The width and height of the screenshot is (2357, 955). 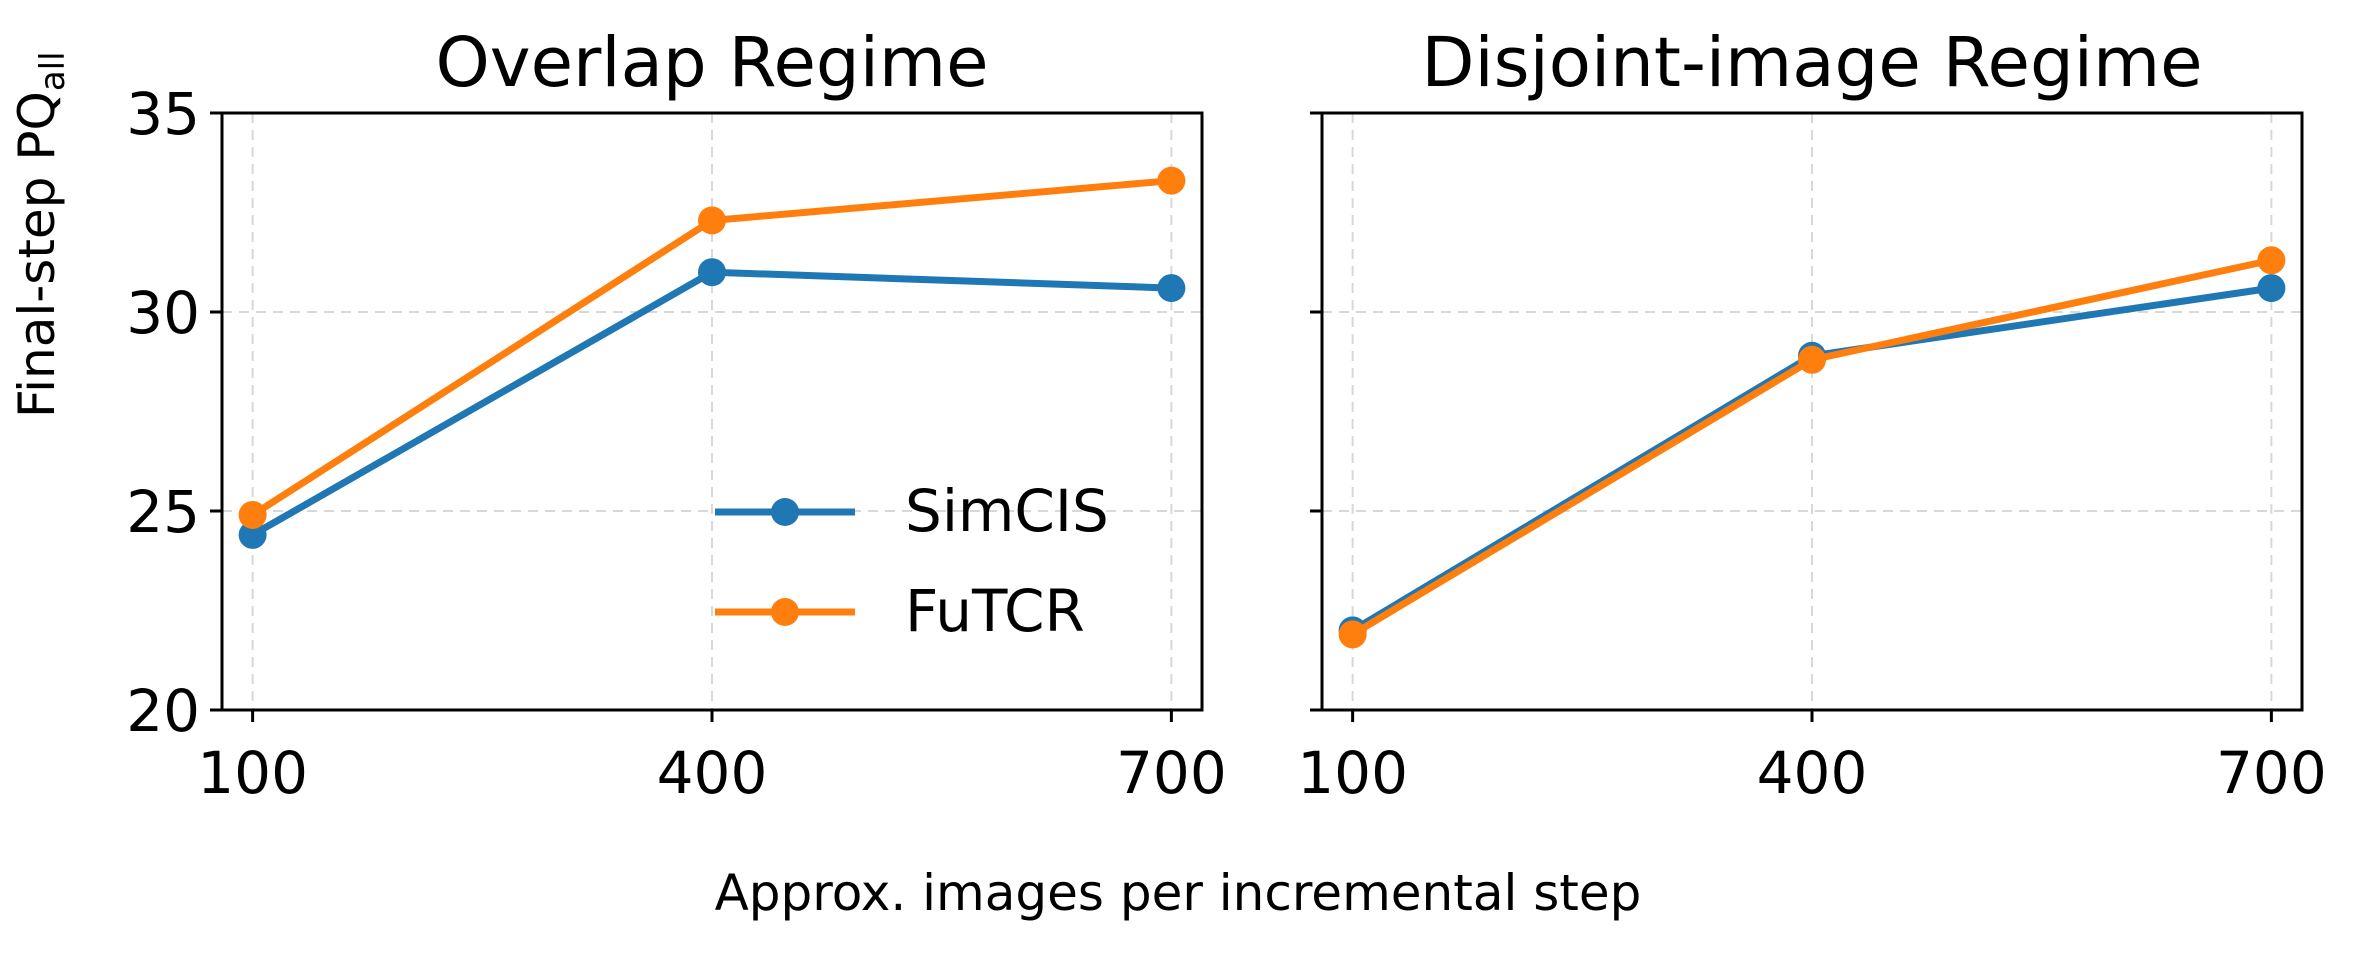 I want to click on legend-marker-simcis, so click(x=785, y=512).